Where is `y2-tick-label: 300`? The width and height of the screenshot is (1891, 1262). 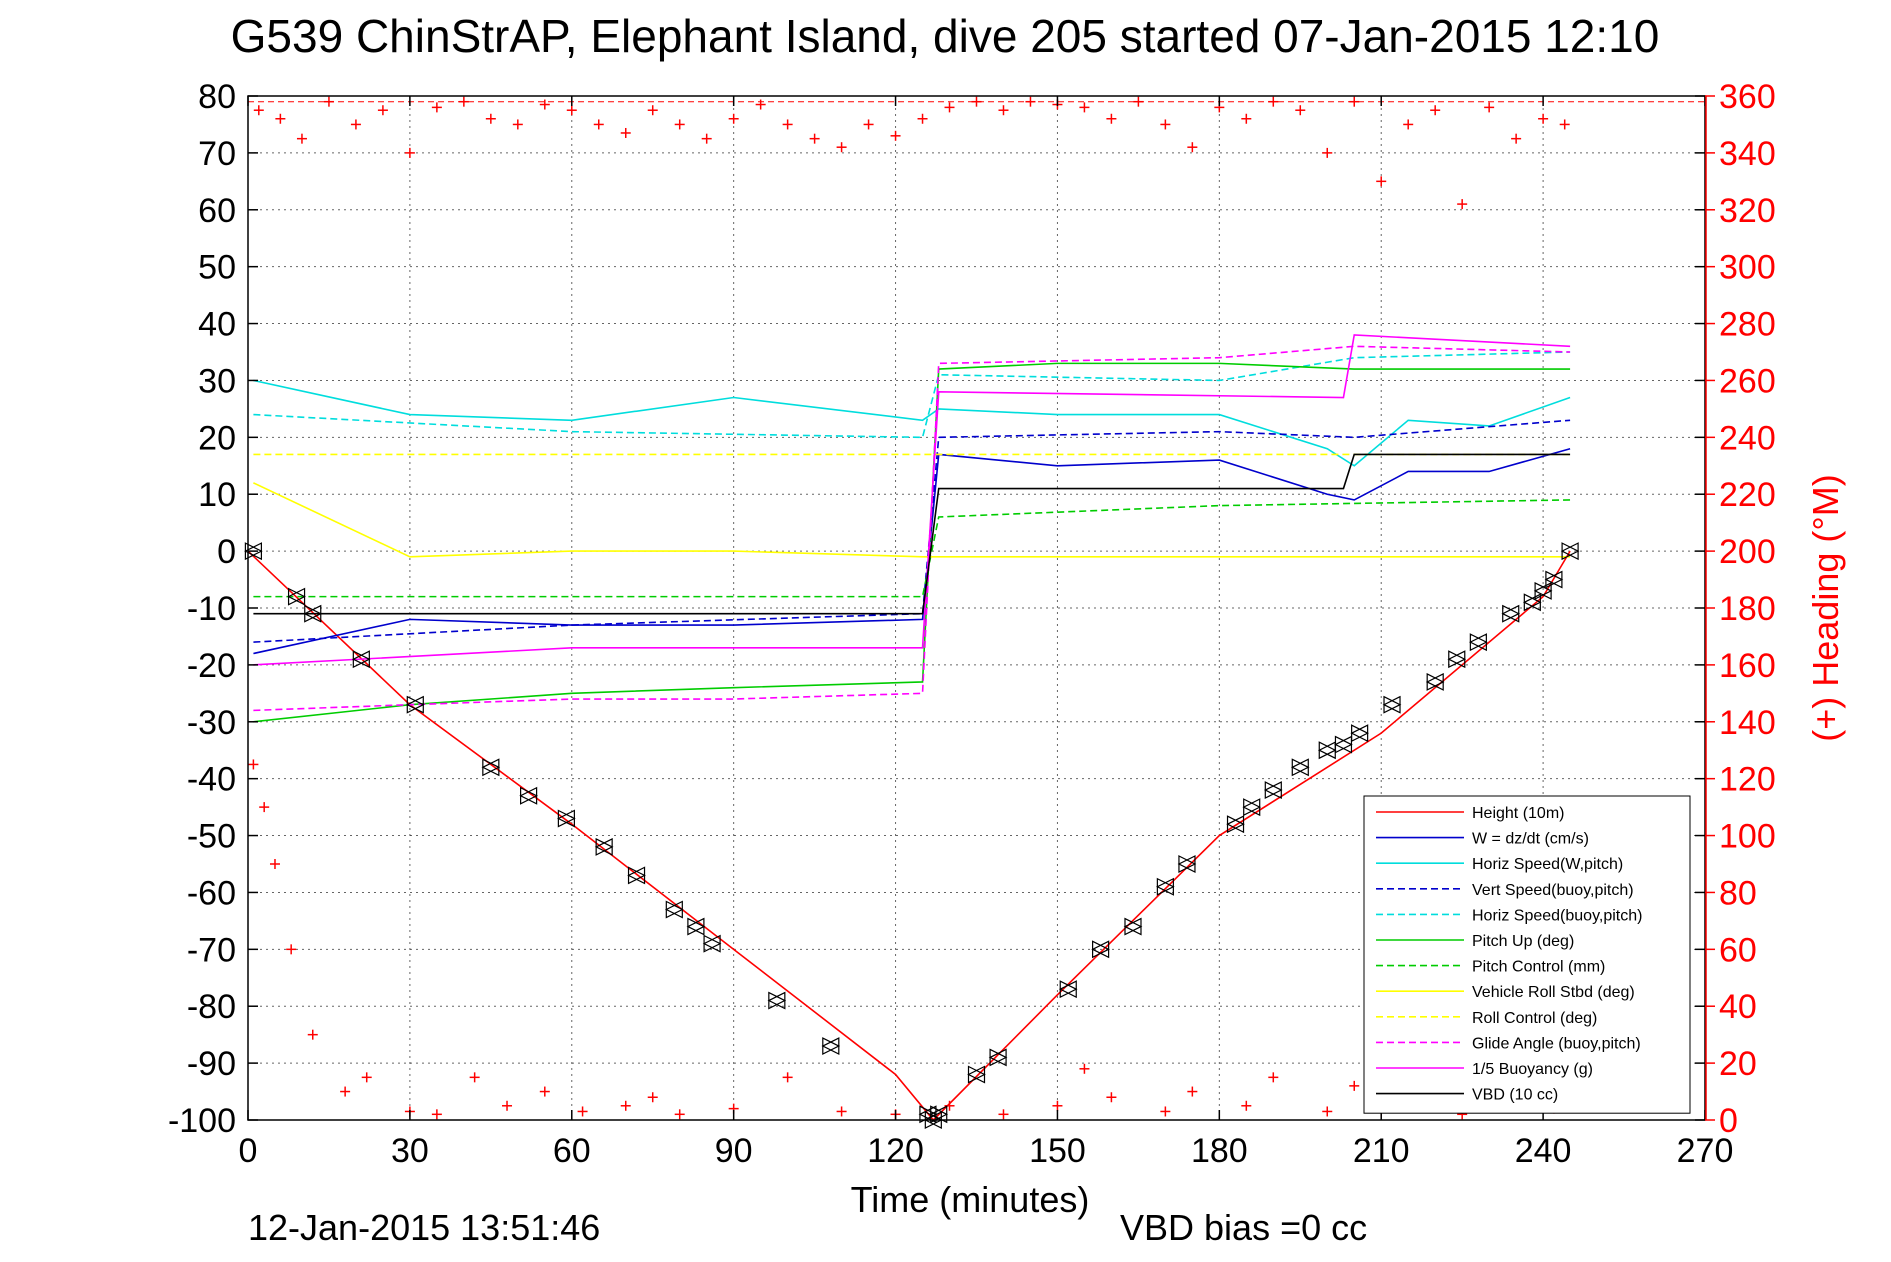 y2-tick-label: 300 is located at coordinates (1747, 268).